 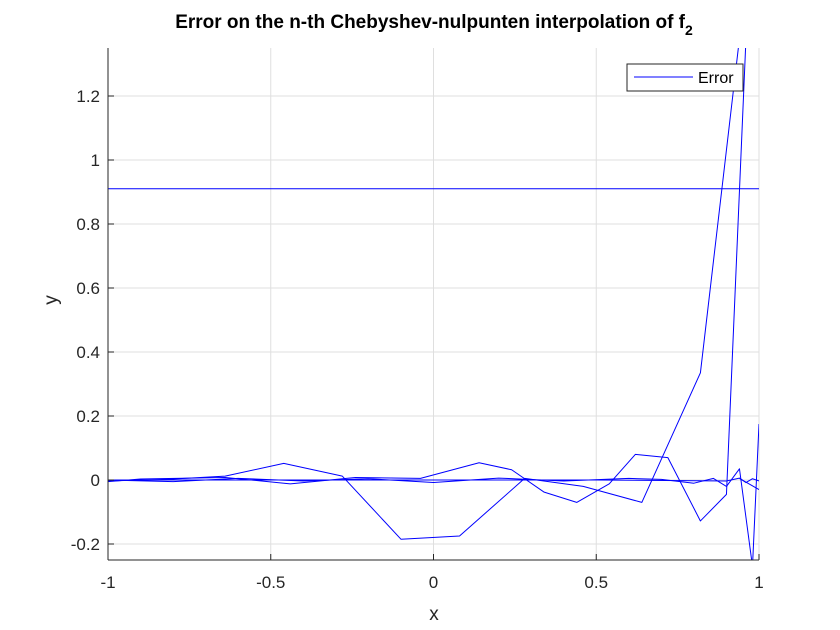 I want to click on x-tick-label: -0.5, so click(x=270, y=582).